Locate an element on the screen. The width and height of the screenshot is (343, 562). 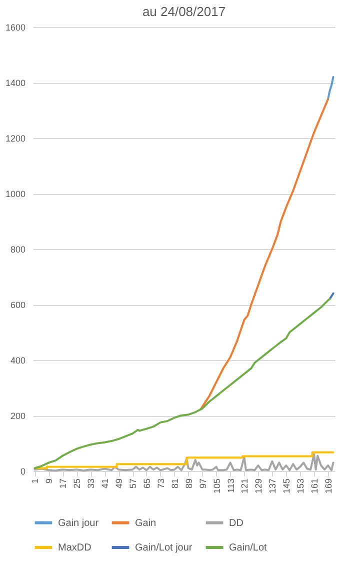
legend-label: Gain jour is located at coordinates (79, 523).